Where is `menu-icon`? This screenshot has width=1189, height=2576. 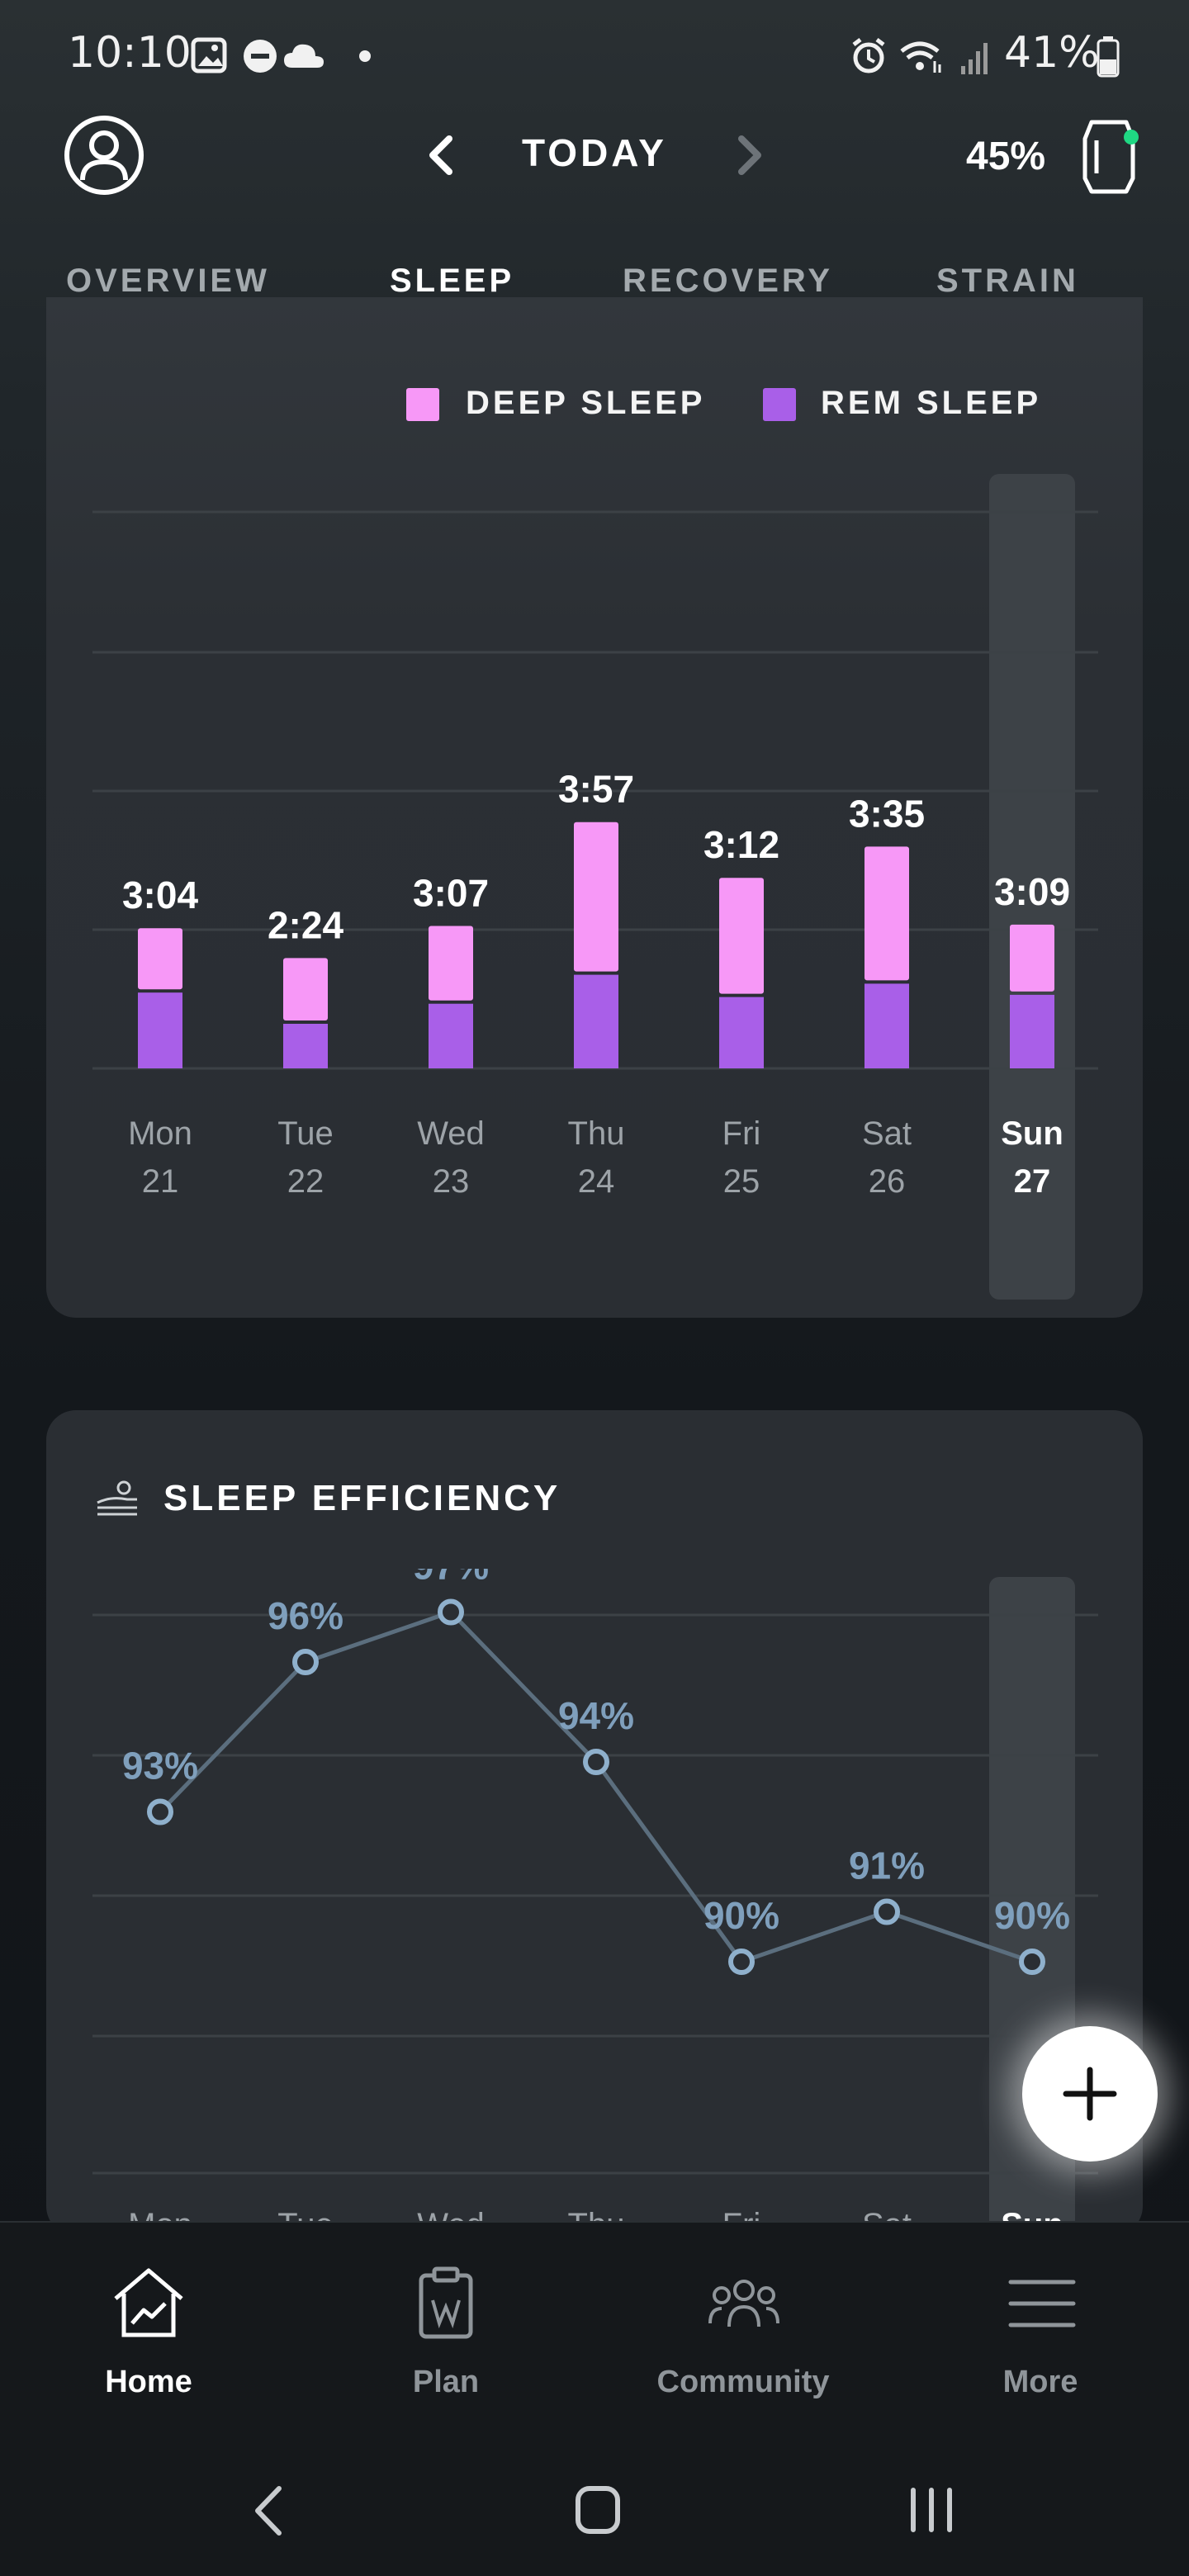 menu-icon is located at coordinates (1042, 2303).